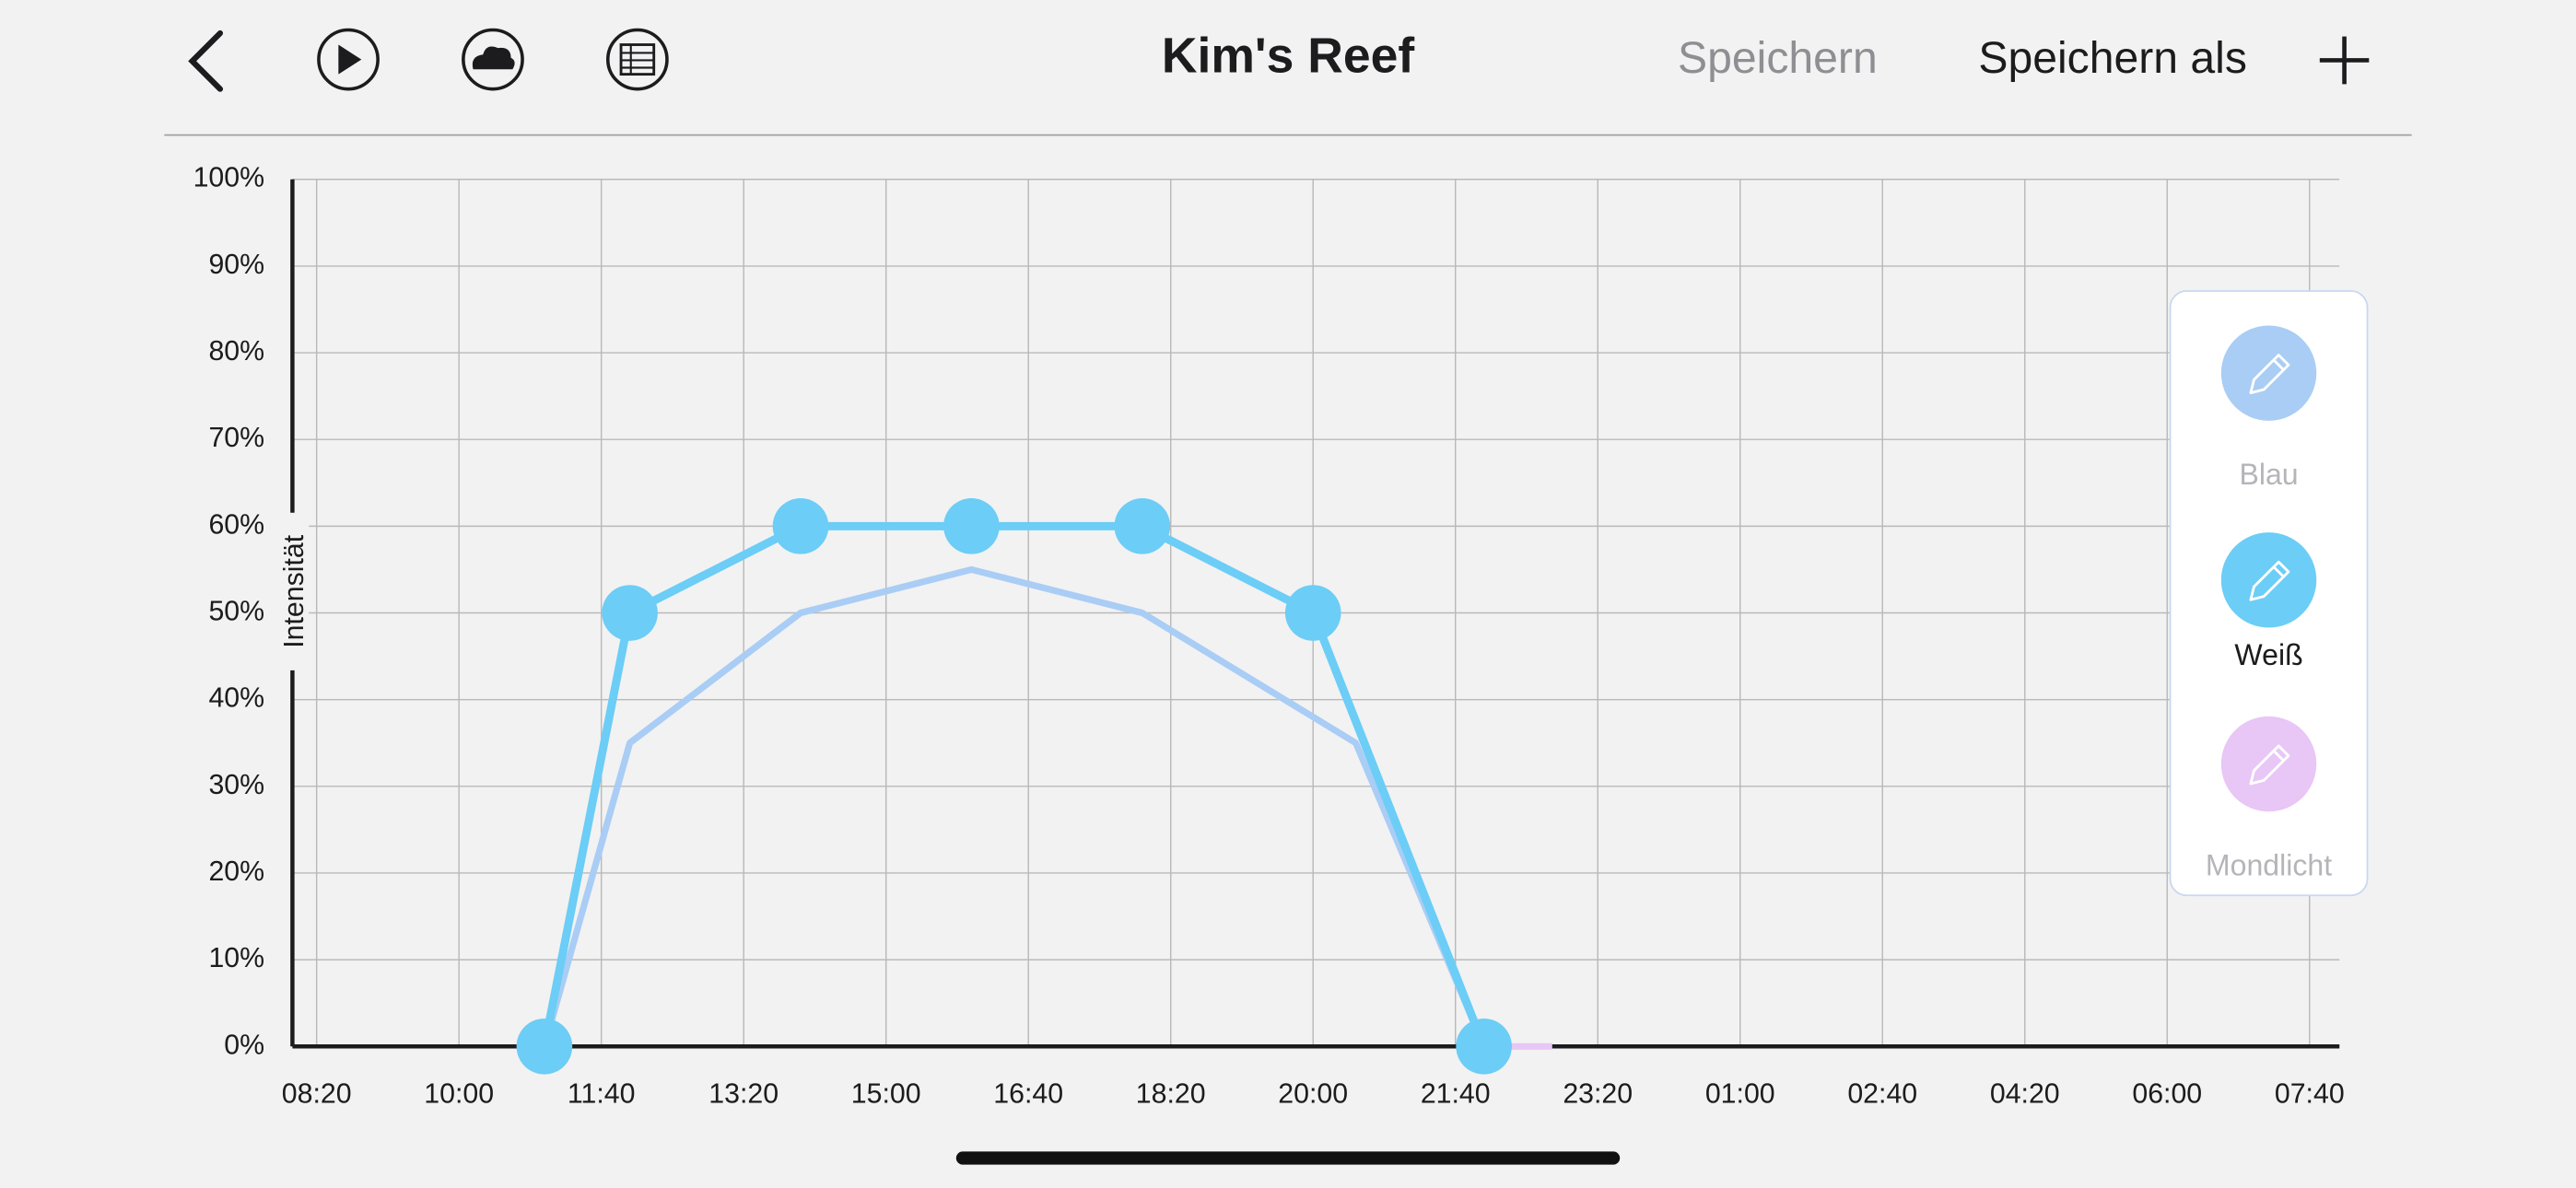 The height and width of the screenshot is (1188, 2576). I want to click on x-tick-label: 08:20, so click(317, 1094).